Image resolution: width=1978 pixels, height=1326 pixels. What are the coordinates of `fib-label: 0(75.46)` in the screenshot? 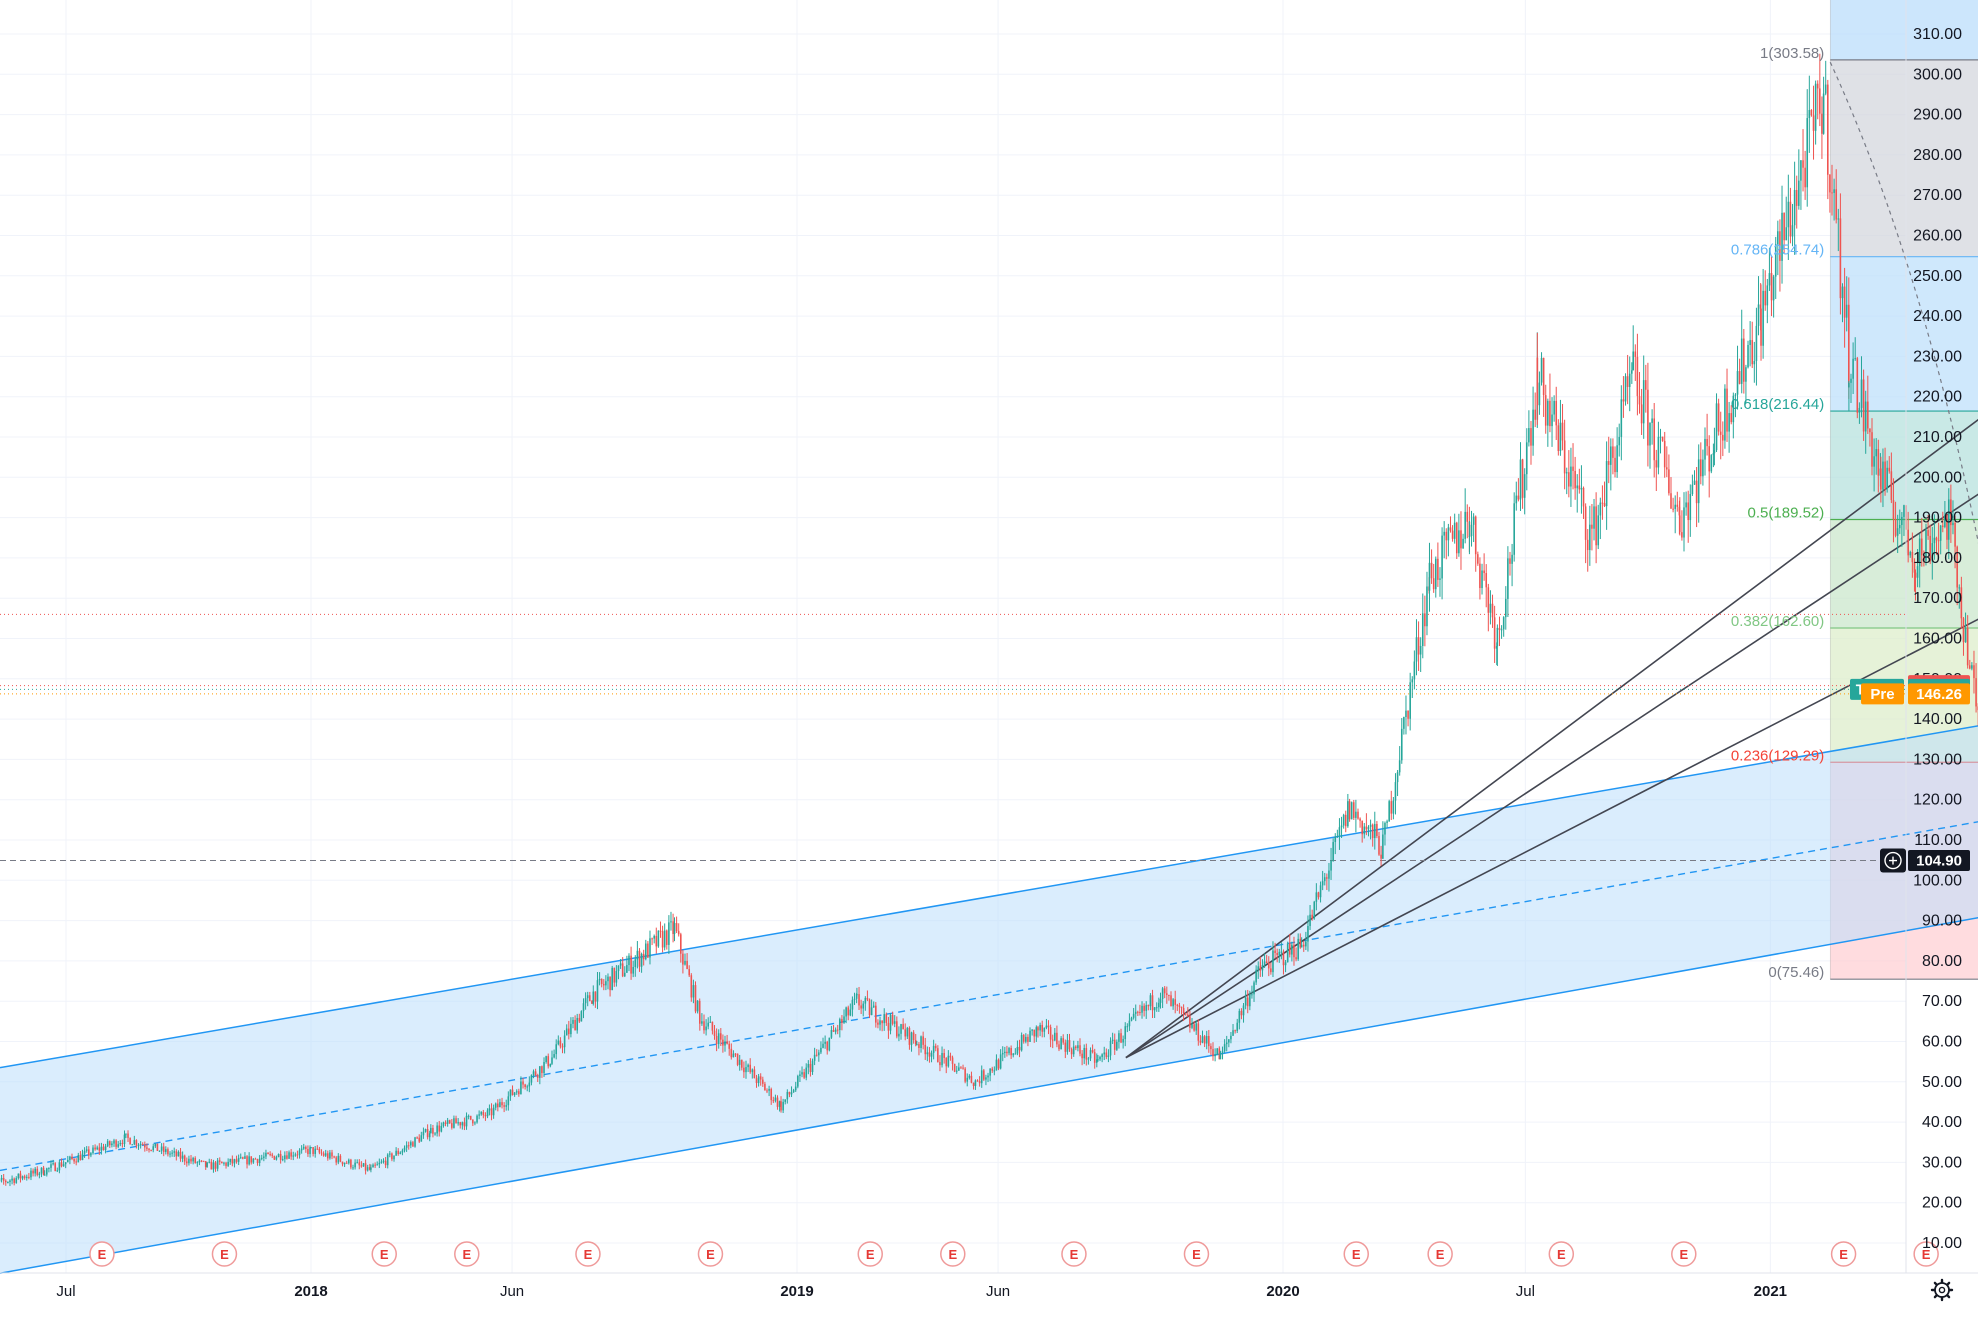 It's located at (1796, 972).